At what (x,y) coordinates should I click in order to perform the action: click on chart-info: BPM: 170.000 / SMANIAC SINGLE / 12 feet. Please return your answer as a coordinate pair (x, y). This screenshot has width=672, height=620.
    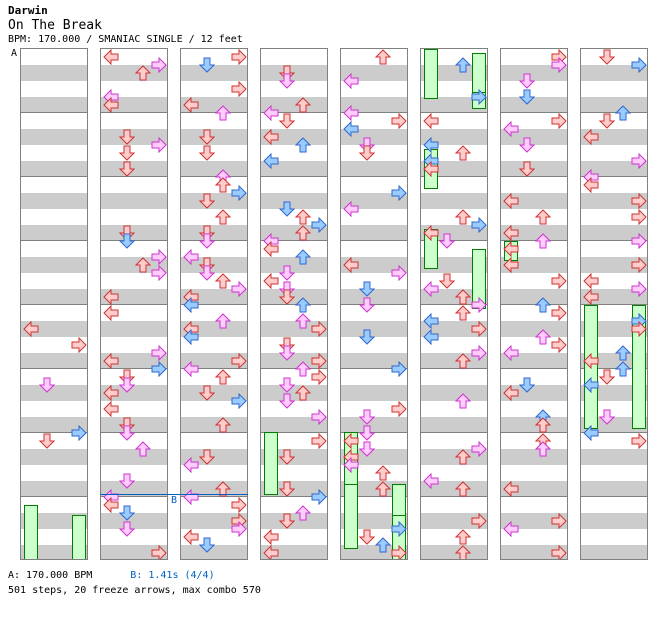
    Looking at the image, I should click on (125, 39).